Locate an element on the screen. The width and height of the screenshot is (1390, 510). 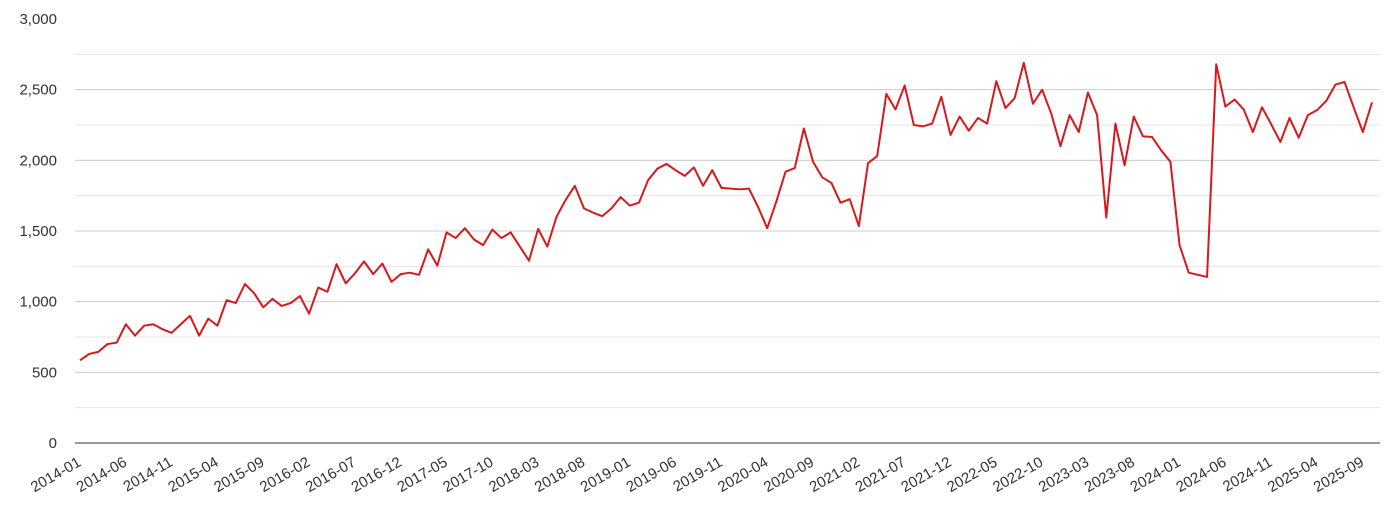
x-tick-label: 2021-12 is located at coordinates (926, 475).